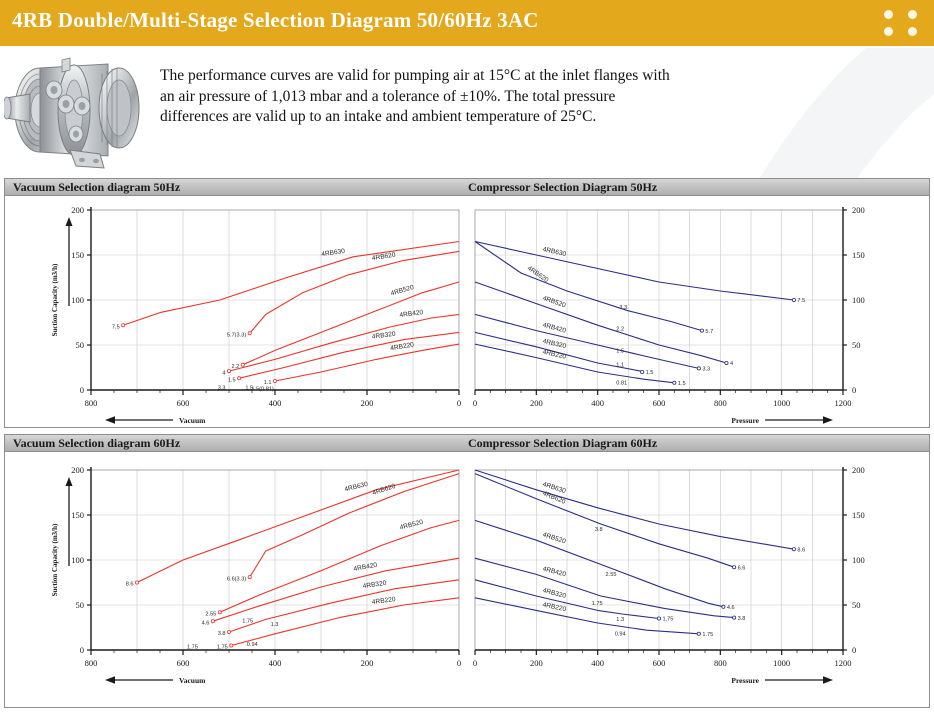 This screenshot has height=712, width=934. Describe the element at coordinates (745, 420) in the screenshot. I see `svg-text: Pressure` at that location.